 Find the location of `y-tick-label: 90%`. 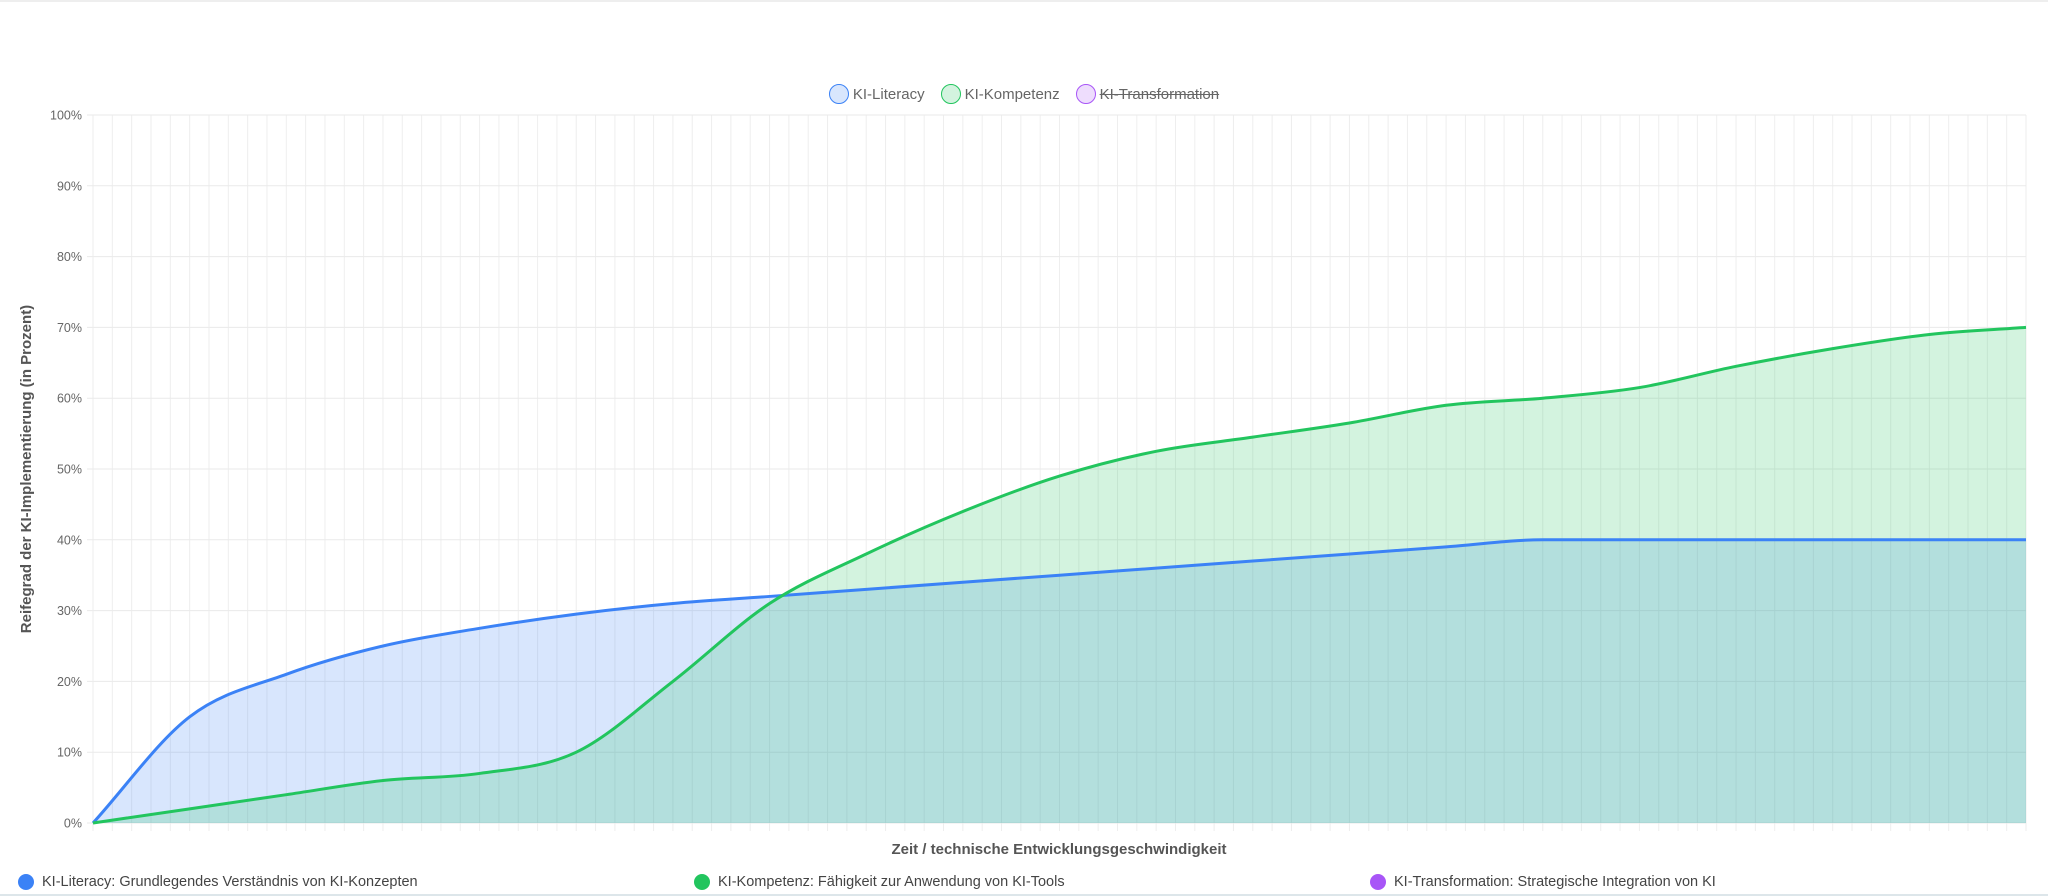

y-tick-label: 90% is located at coordinates (69, 186).